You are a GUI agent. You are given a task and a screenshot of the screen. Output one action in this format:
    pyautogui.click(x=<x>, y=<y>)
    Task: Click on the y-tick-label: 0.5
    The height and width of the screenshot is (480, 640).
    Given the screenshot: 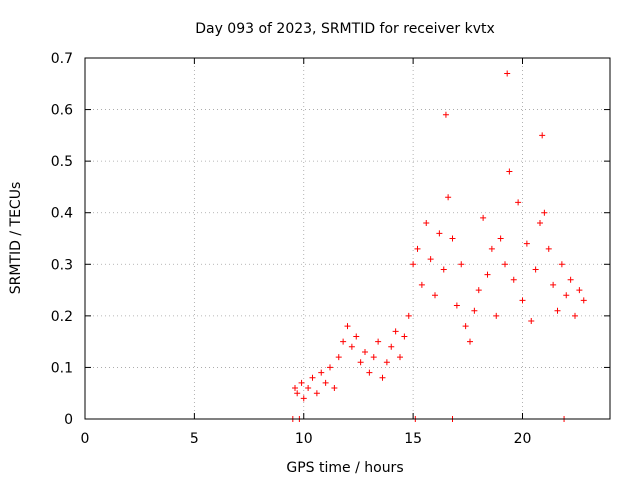 What is the action you would take?
    pyautogui.click(x=62, y=162)
    